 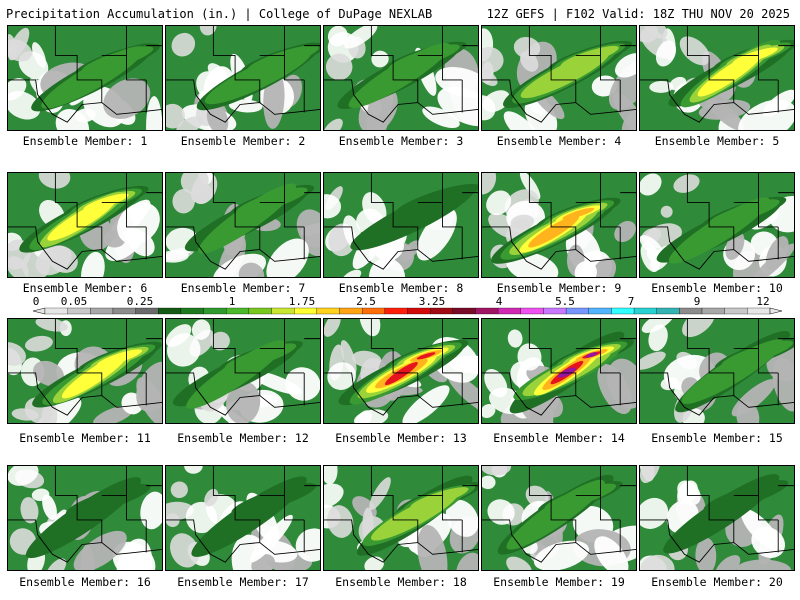 What do you see at coordinates (401, 141) in the screenshot?
I see `ensemble-member-label: Ensemble Member: 3` at bounding box center [401, 141].